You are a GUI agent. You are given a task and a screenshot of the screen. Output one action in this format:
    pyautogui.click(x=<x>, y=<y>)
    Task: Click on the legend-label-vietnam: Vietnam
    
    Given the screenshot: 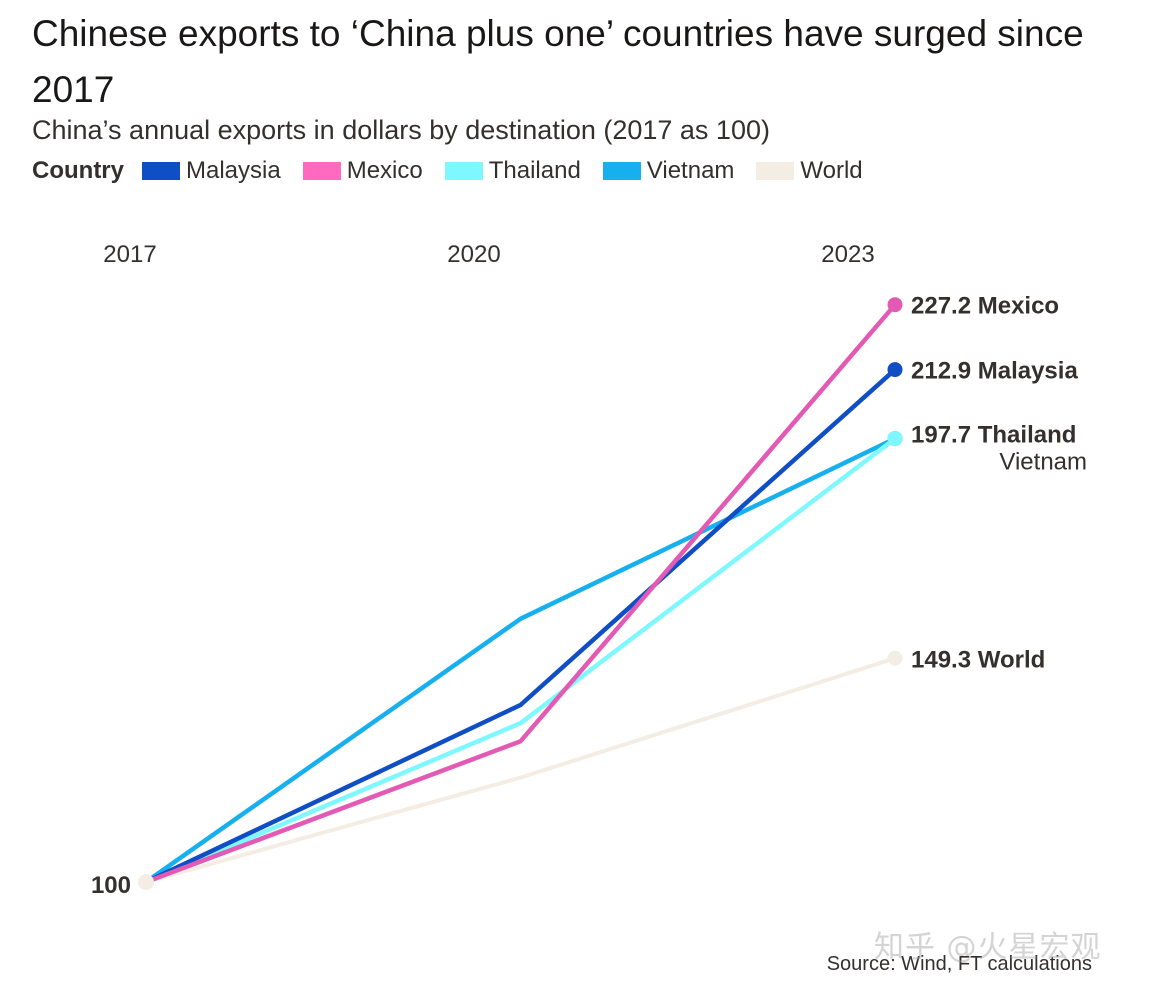 What is the action you would take?
    pyautogui.click(x=690, y=170)
    